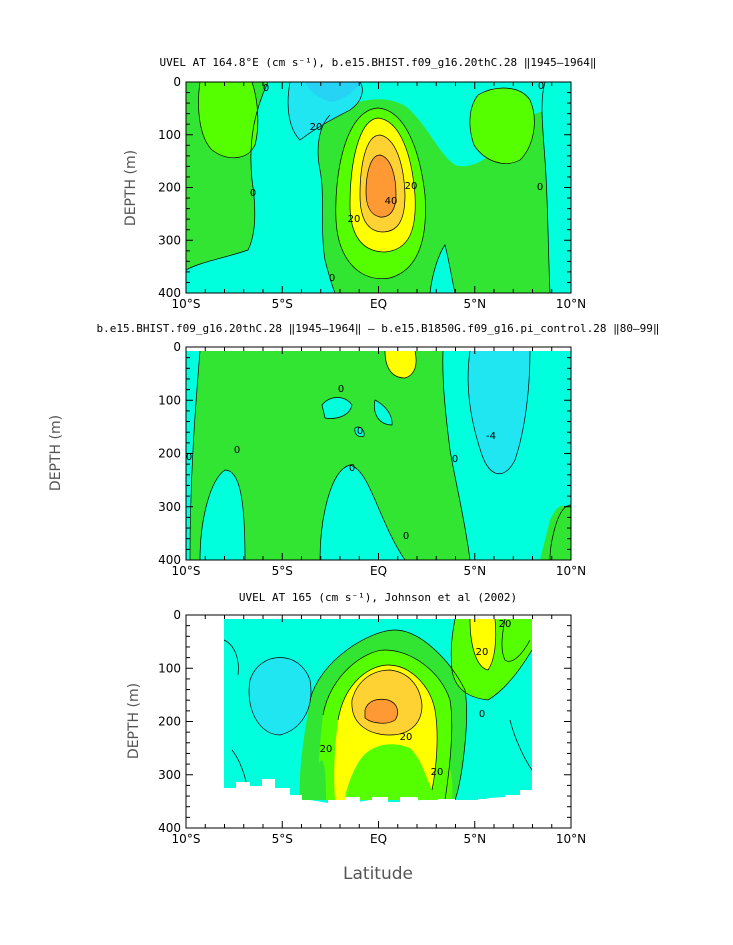 Image resolution: width=733 pixels, height=945 pixels. Describe the element at coordinates (401, 364) in the screenshot. I see `contour-fill-yellow` at that location.